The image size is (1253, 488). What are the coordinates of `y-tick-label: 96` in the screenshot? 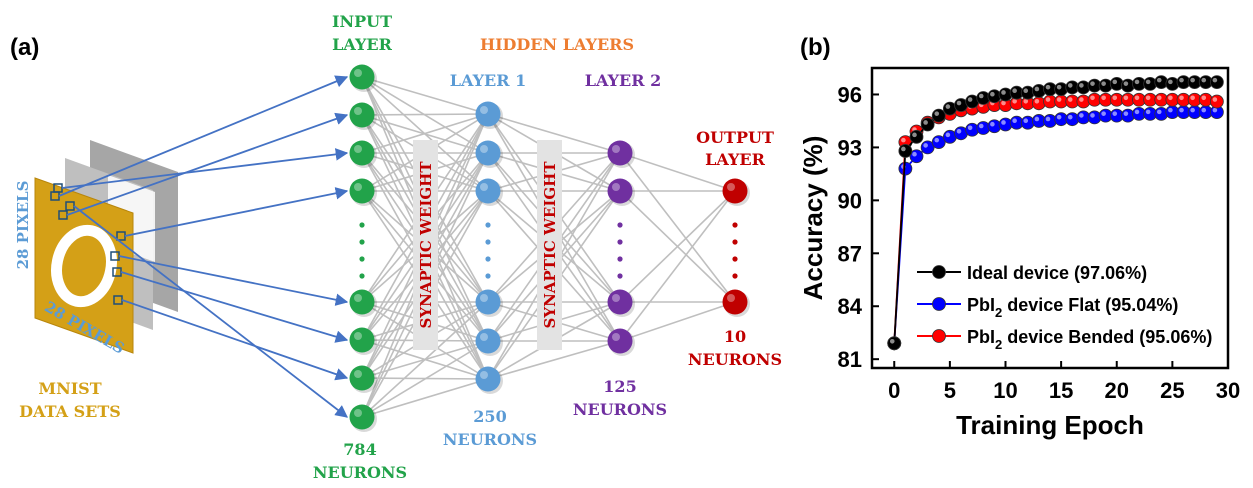 It's located at (850, 94).